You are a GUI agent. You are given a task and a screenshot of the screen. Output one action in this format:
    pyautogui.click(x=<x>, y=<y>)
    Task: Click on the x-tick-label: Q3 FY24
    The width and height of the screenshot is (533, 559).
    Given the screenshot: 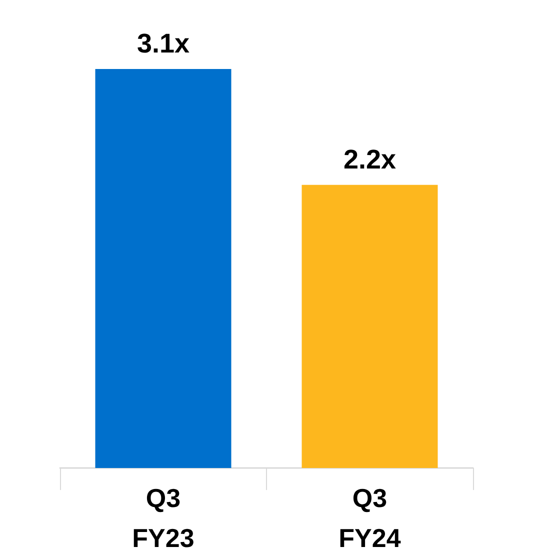 What is the action you would take?
    pyautogui.click(x=370, y=518)
    